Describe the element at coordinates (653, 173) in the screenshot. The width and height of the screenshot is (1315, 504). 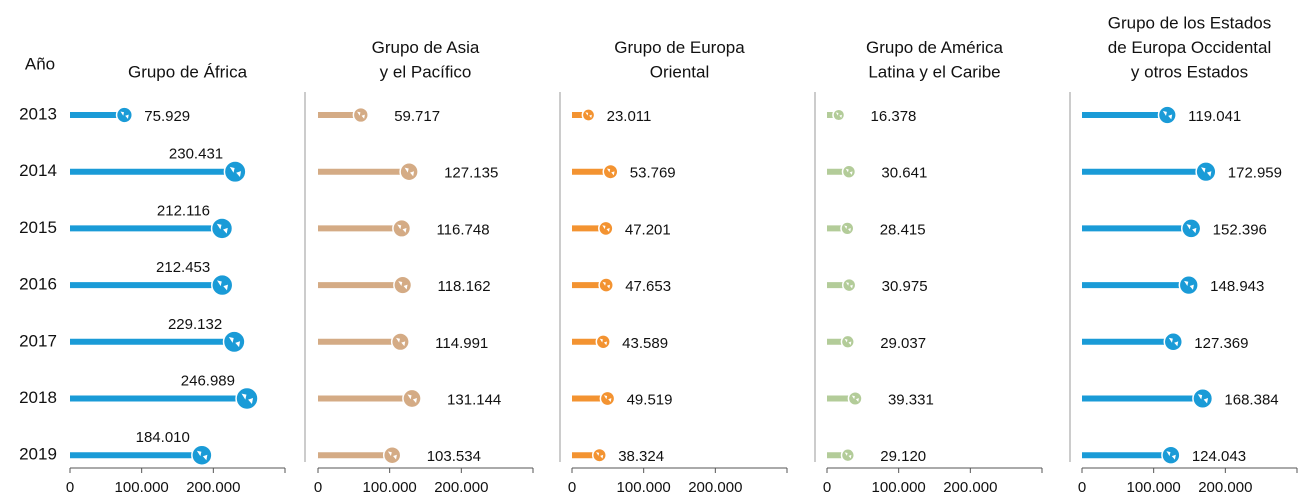
I see `value-label: 53.769` at that location.